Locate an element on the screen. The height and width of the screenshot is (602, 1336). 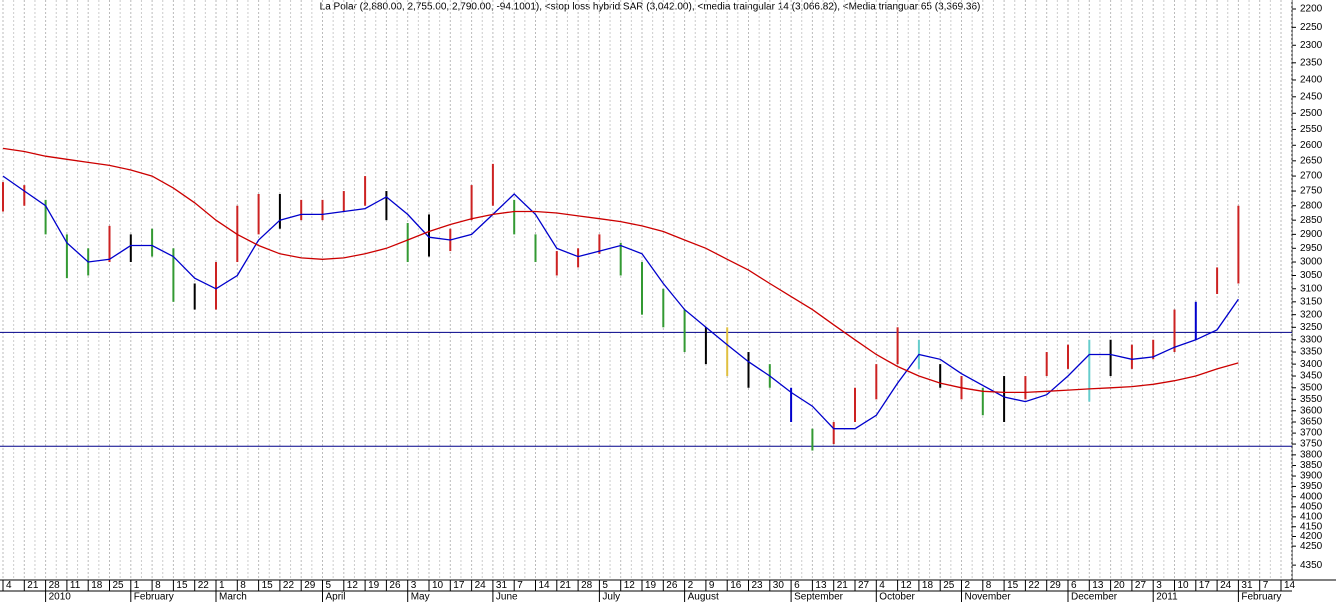
y-tick-label: 3700 is located at coordinates (1311, 433).